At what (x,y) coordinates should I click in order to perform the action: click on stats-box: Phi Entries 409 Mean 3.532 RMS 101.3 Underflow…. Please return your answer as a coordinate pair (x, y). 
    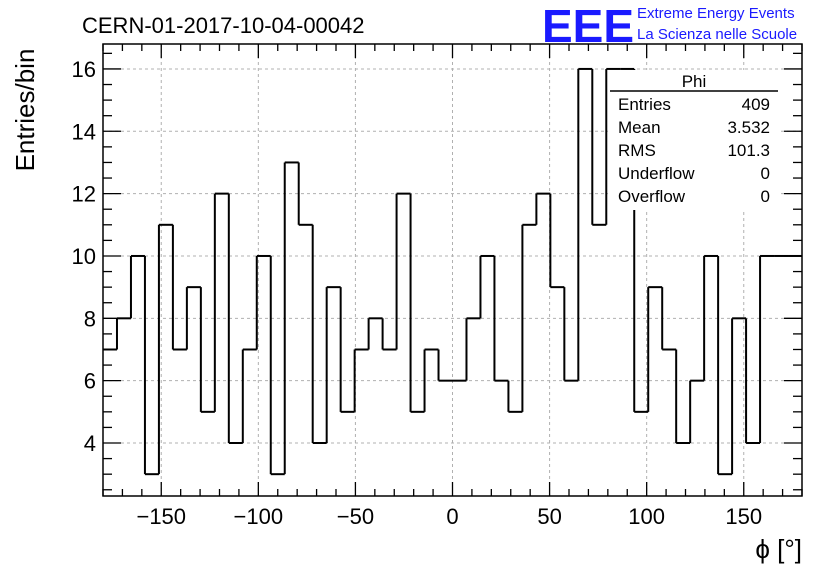
    Looking at the image, I should click on (694, 140).